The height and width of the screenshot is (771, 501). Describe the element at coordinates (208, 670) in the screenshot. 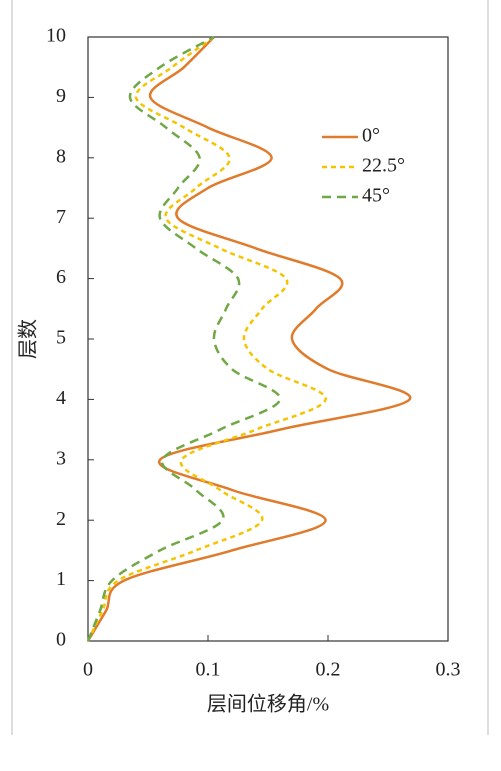

I see `x-tick-label: 0.1` at that location.